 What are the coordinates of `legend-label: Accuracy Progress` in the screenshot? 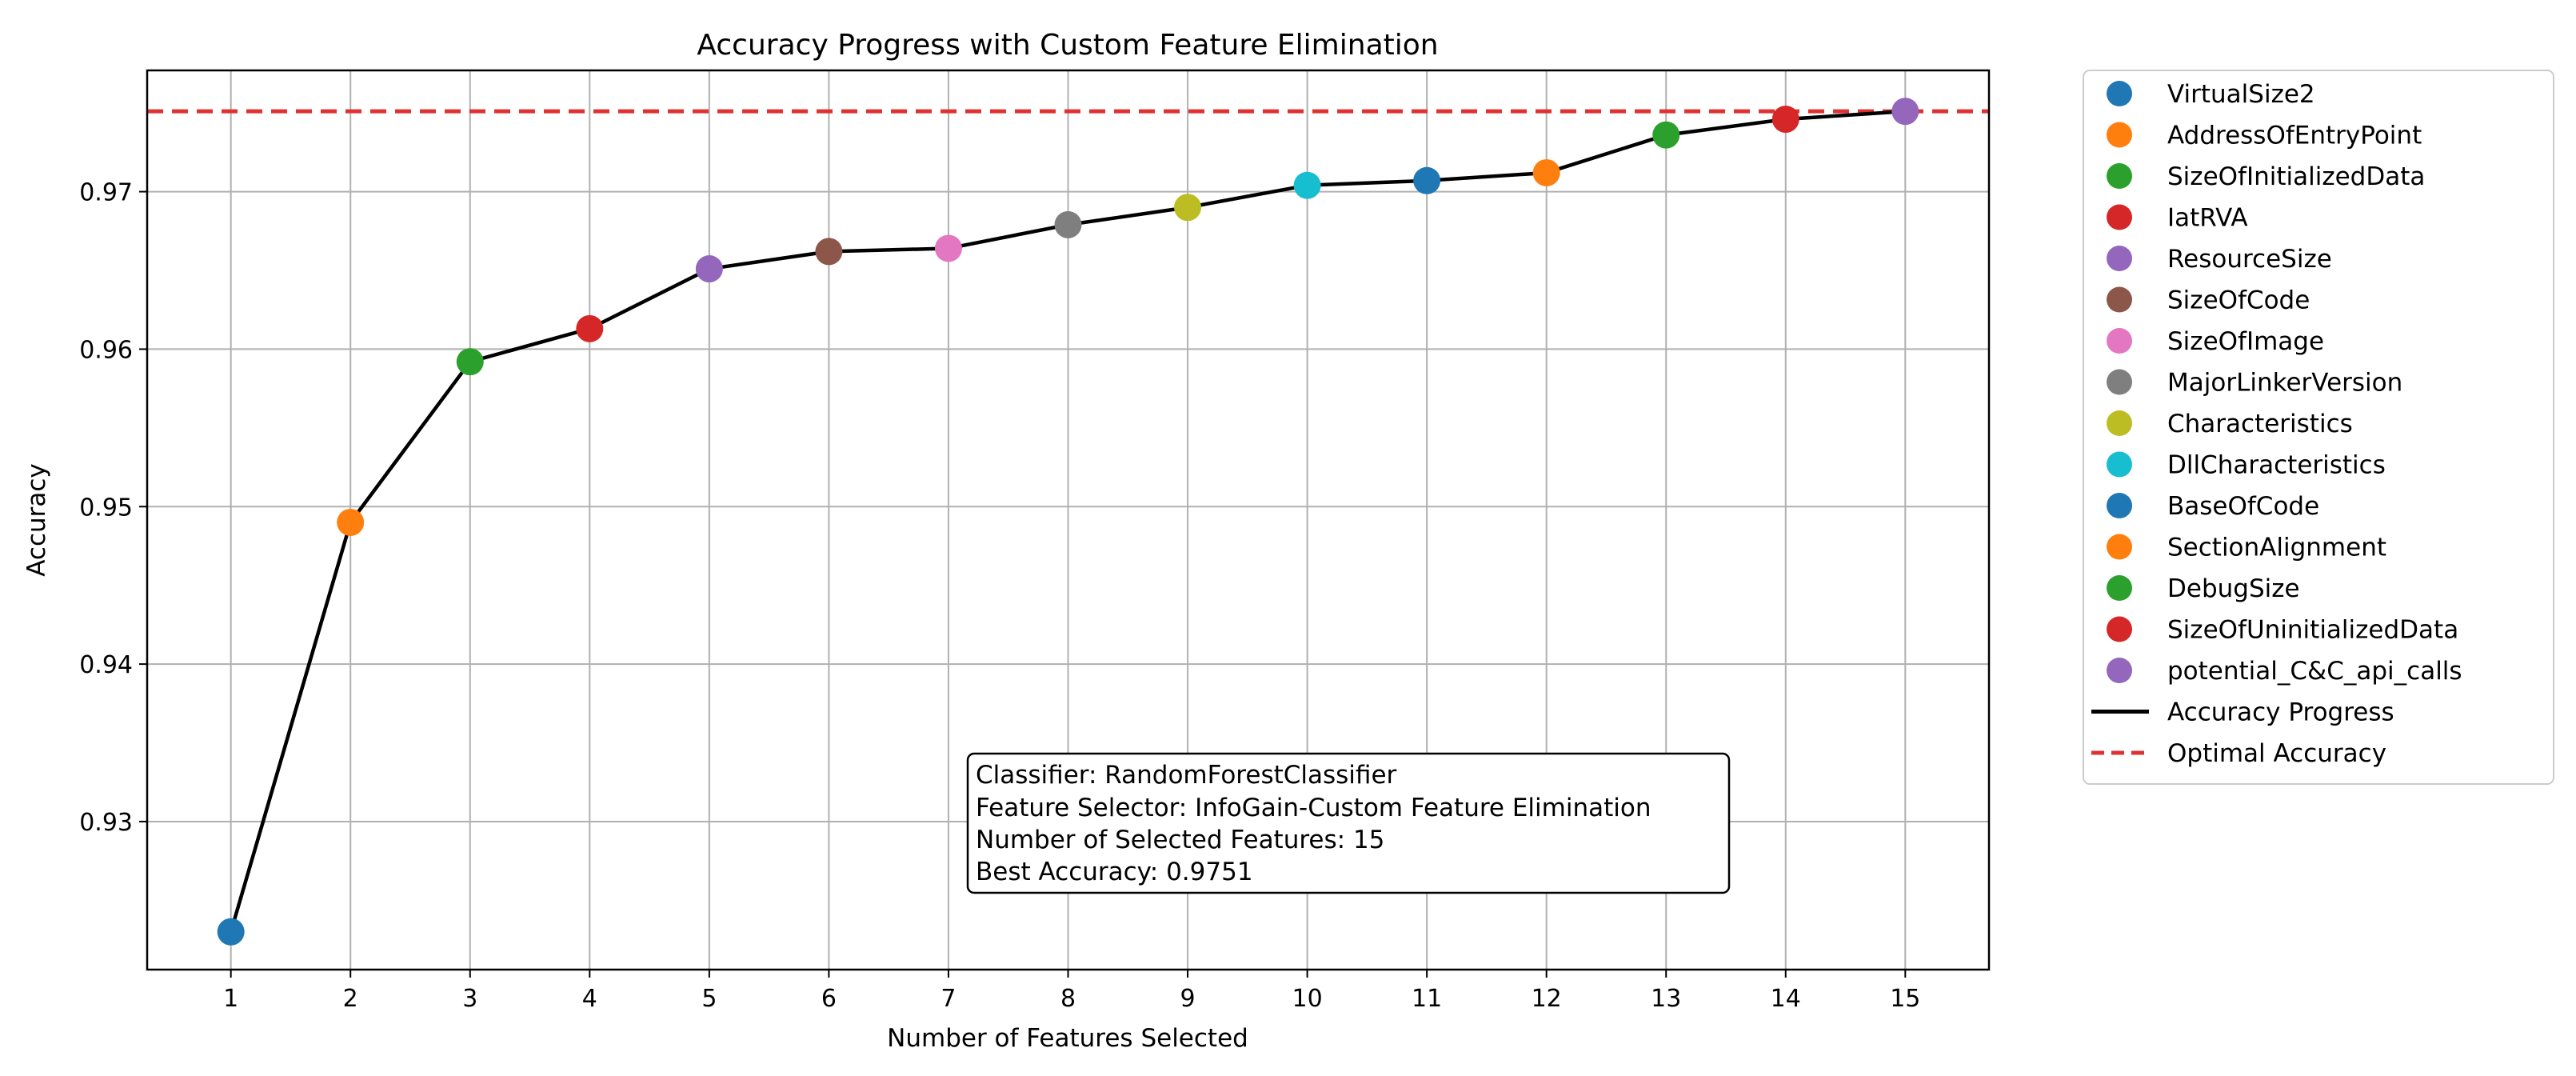 It's located at (2280, 712).